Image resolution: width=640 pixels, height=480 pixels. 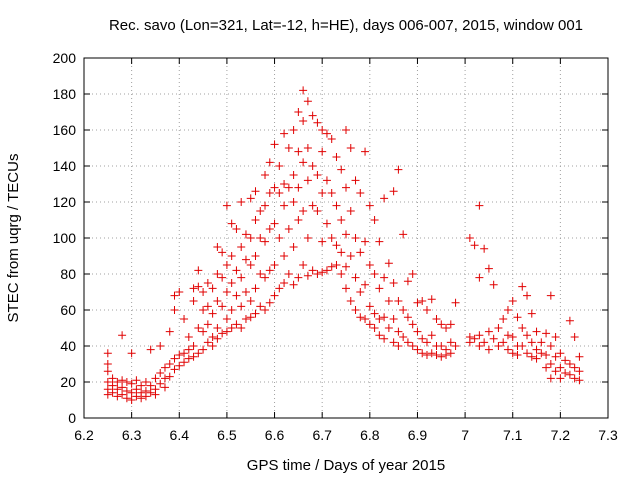 What do you see at coordinates (227, 435) in the screenshot?
I see `x-tick-label: 6.5` at bounding box center [227, 435].